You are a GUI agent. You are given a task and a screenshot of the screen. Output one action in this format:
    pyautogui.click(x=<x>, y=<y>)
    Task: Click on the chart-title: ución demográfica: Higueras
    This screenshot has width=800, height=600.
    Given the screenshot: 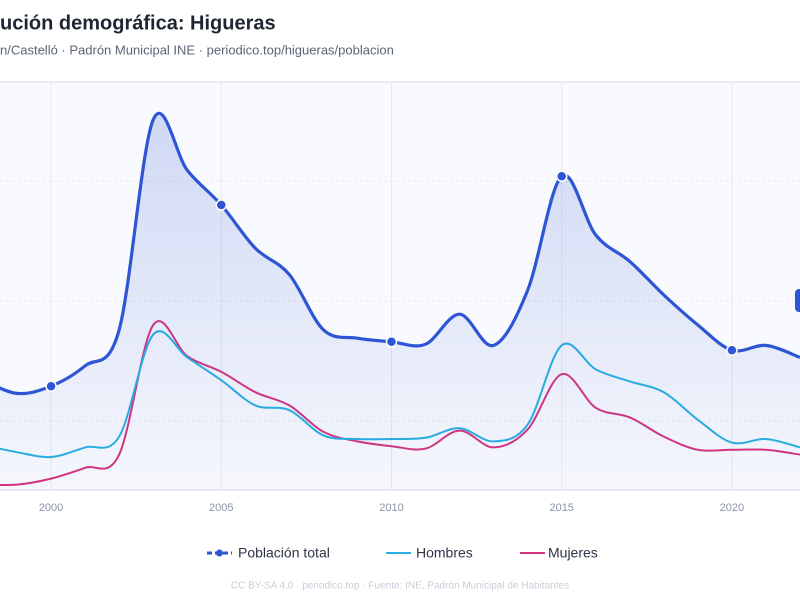 What is the action you would take?
    pyautogui.click(x=138, y=23)
    